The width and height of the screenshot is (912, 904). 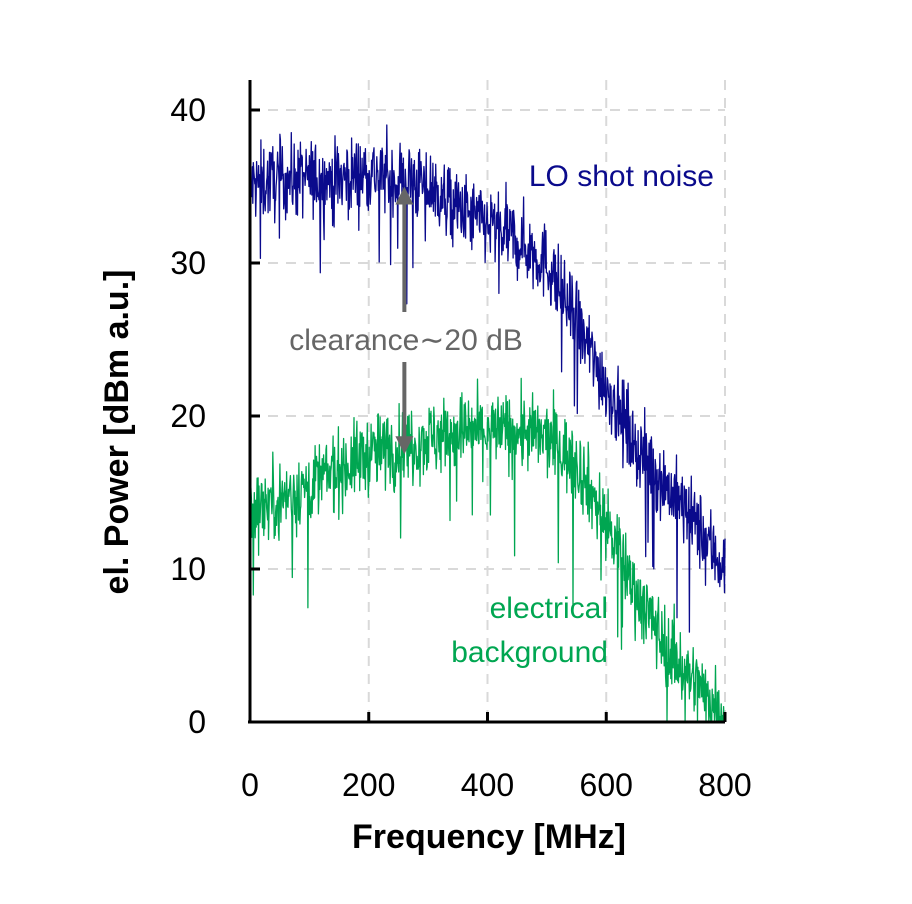 I want to click on x-tick-label: 800, so click(x=724, y=785).